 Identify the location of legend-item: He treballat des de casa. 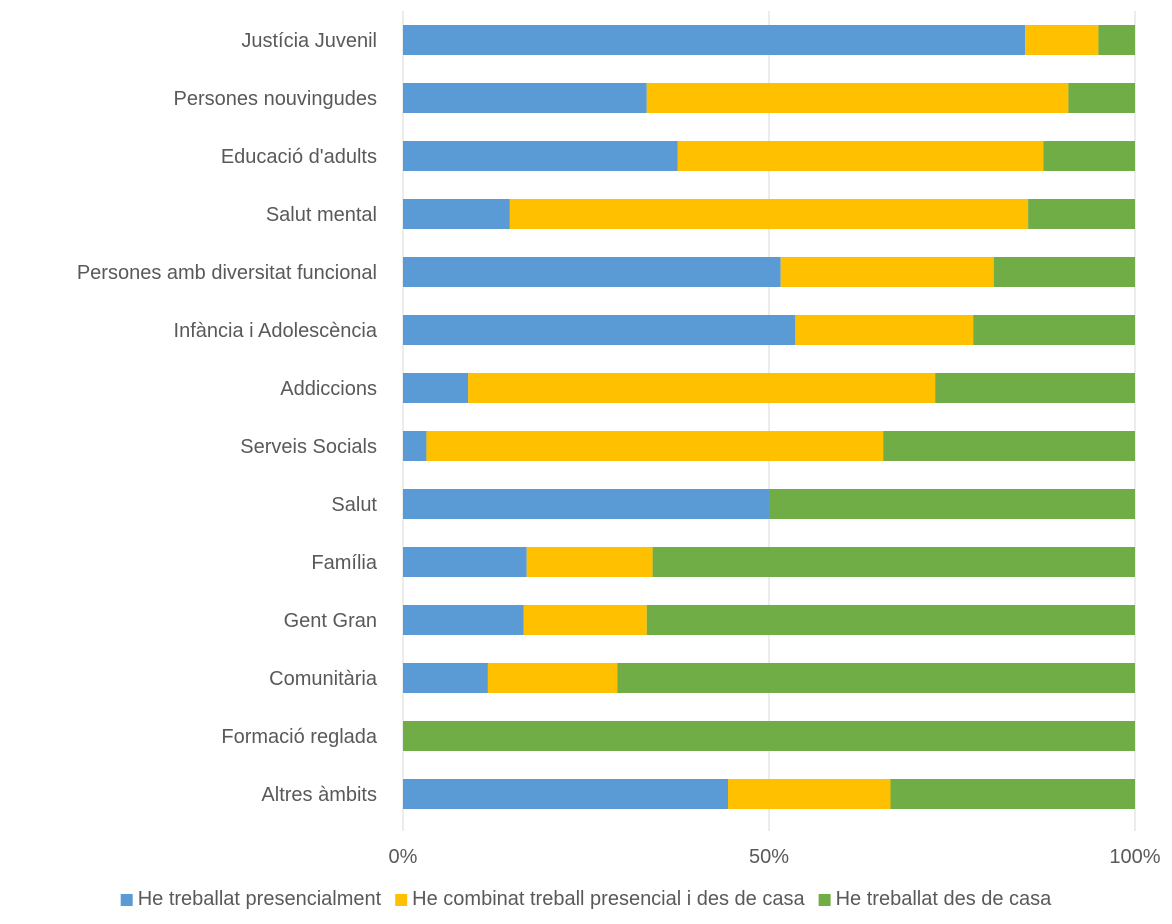
(935, 899).